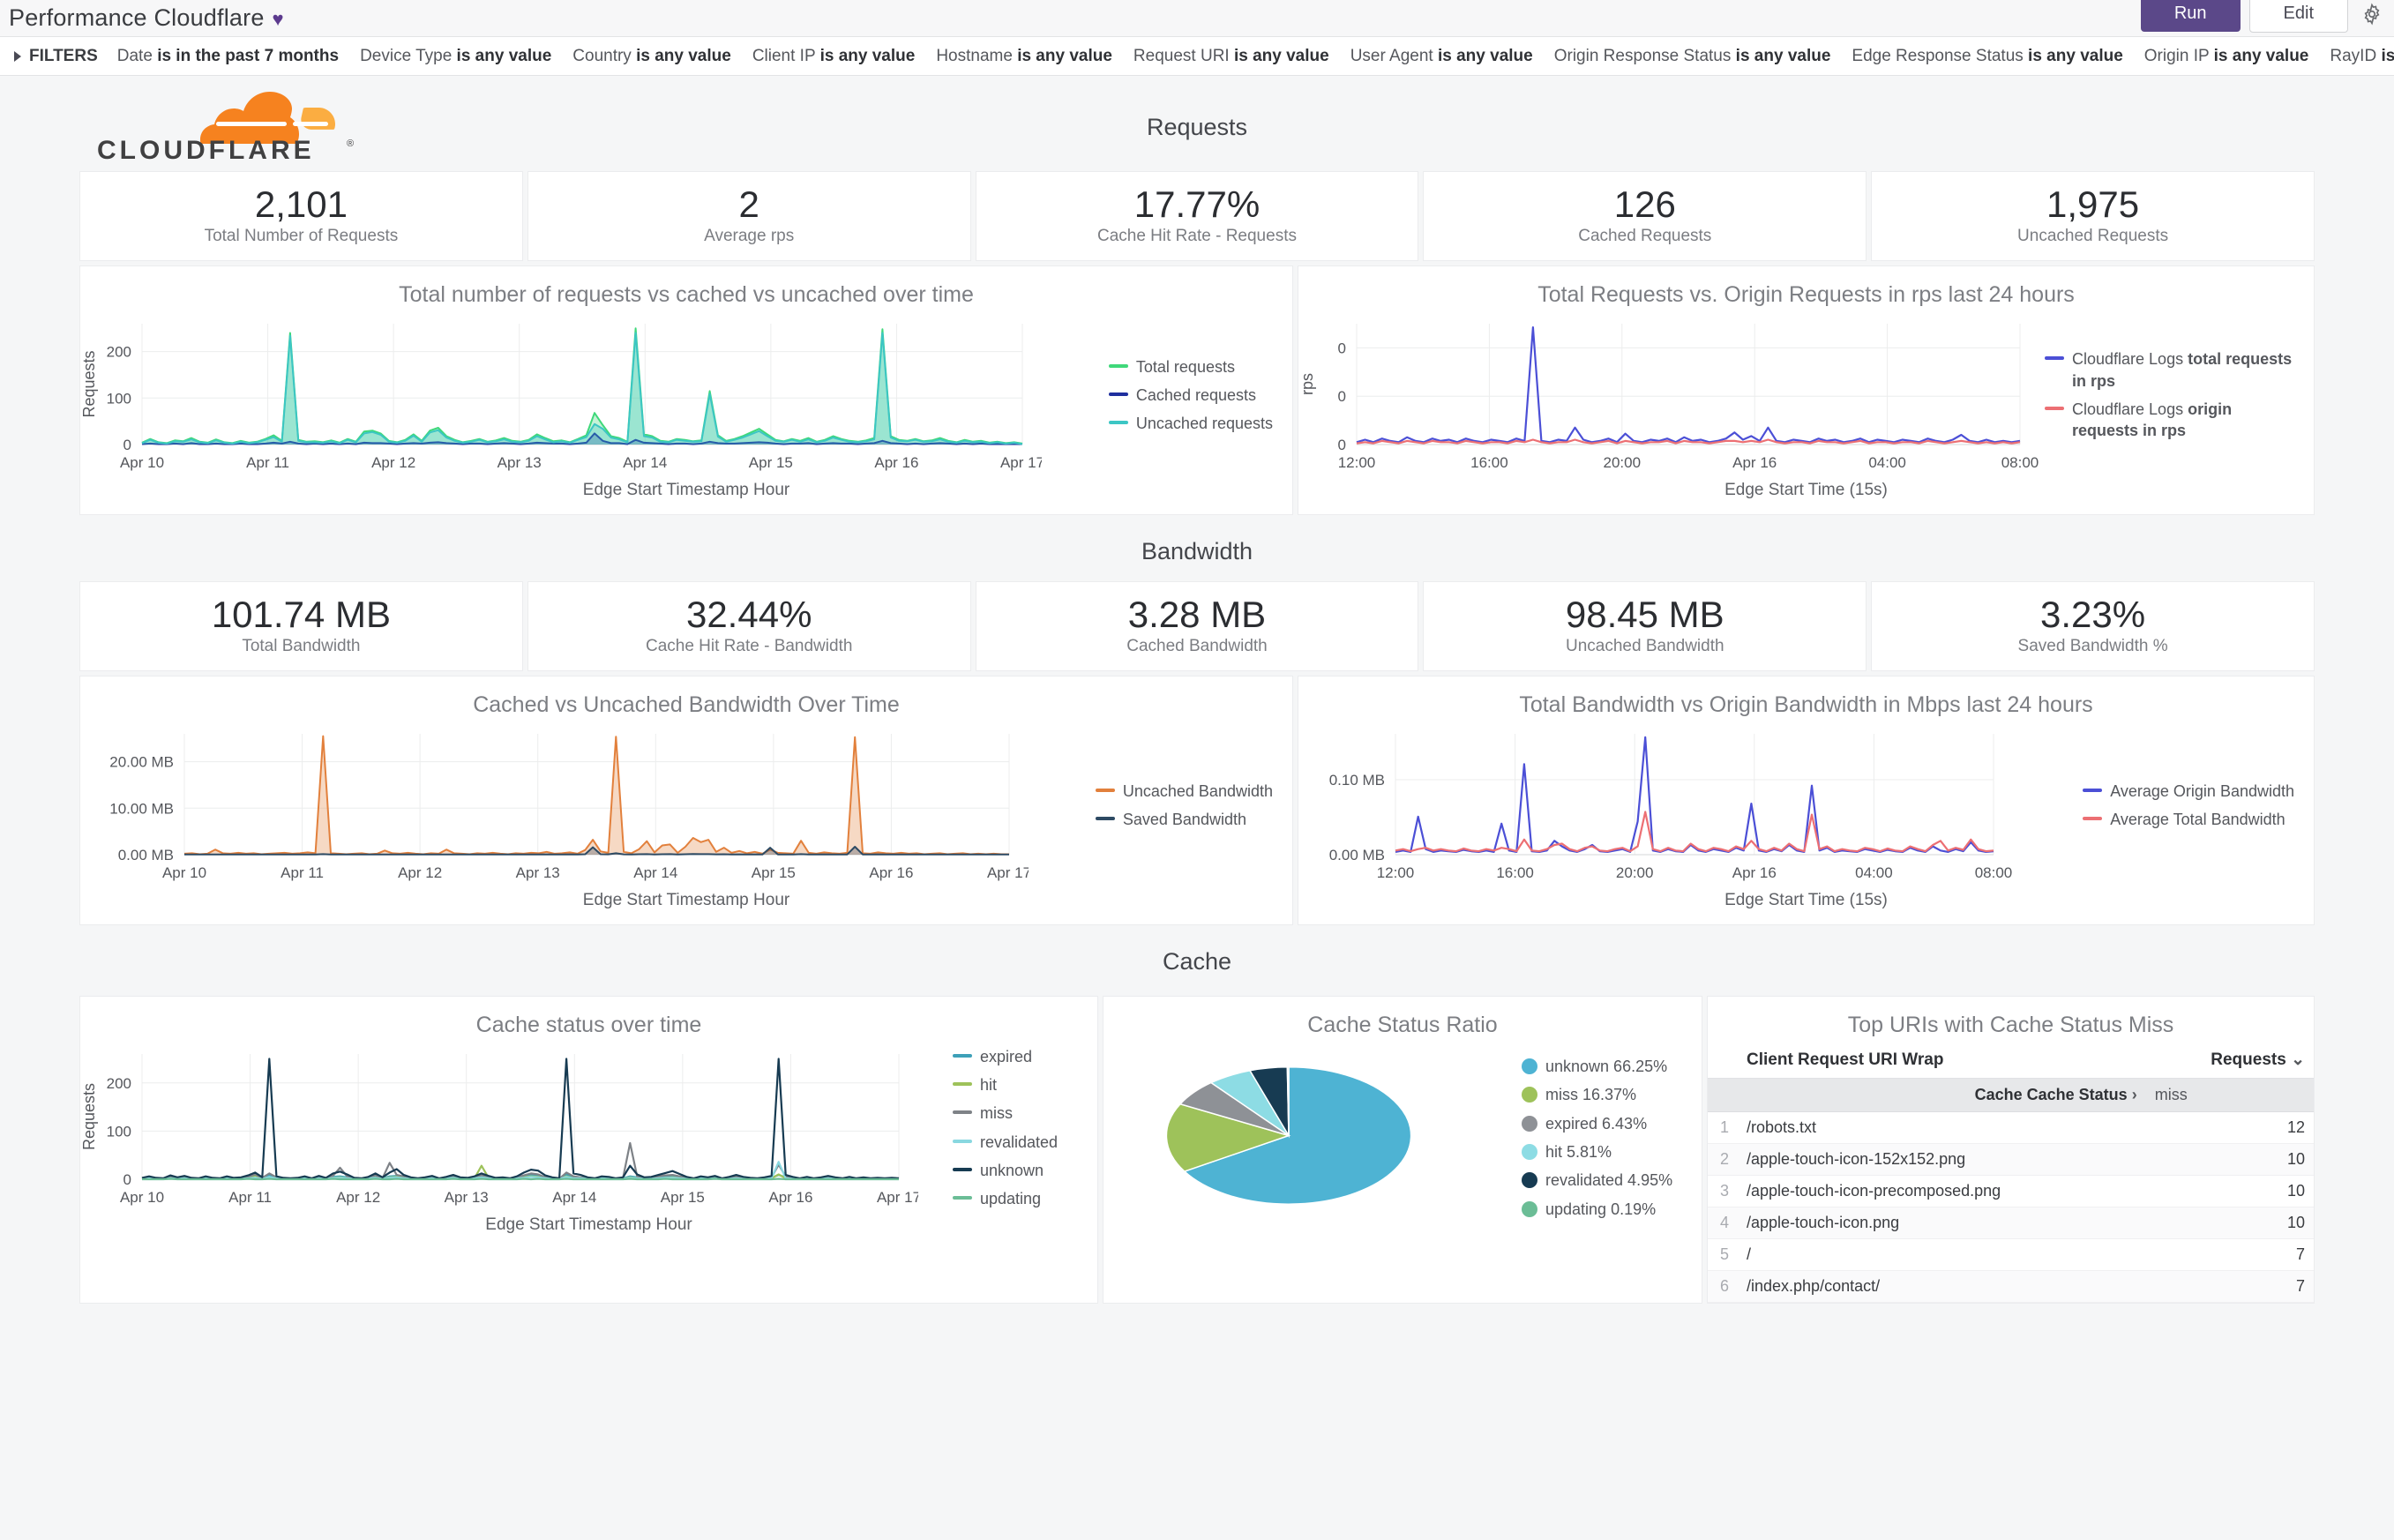  Describe the element at coordinates (1927, 1095) in the screenshot. I see `group-header-label: Cache Cache Status ›` at that location.